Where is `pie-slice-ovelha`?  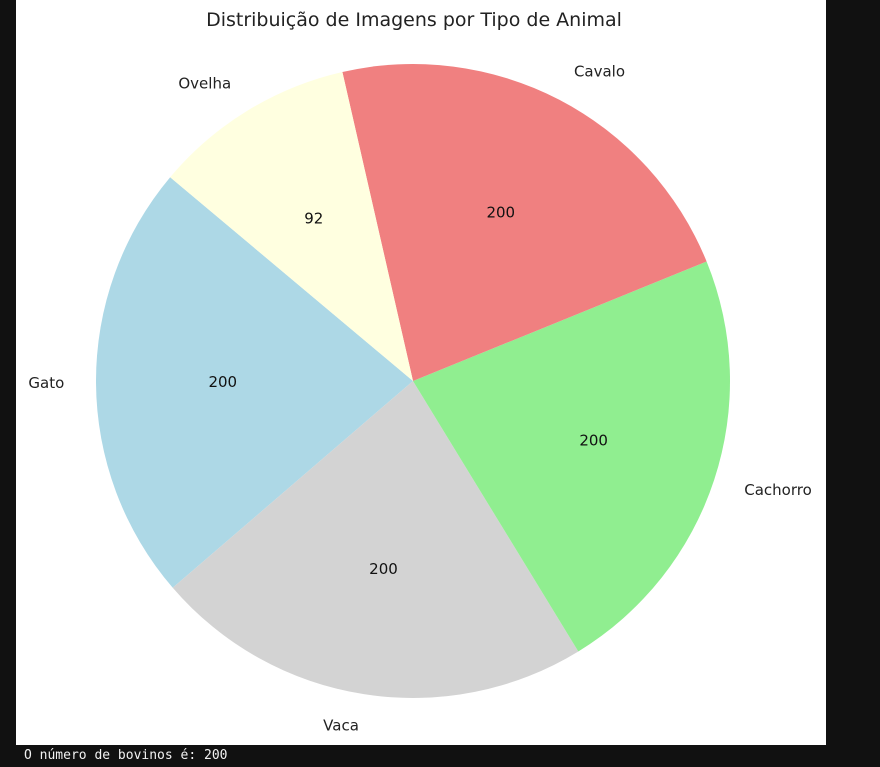 pie-slice-ovelha is located at coordinates (291, 226).